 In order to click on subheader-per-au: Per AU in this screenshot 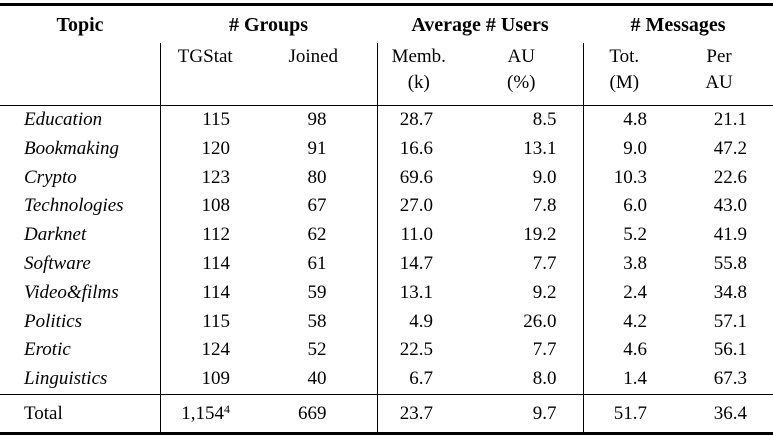, I will do `click(719, 74)`.